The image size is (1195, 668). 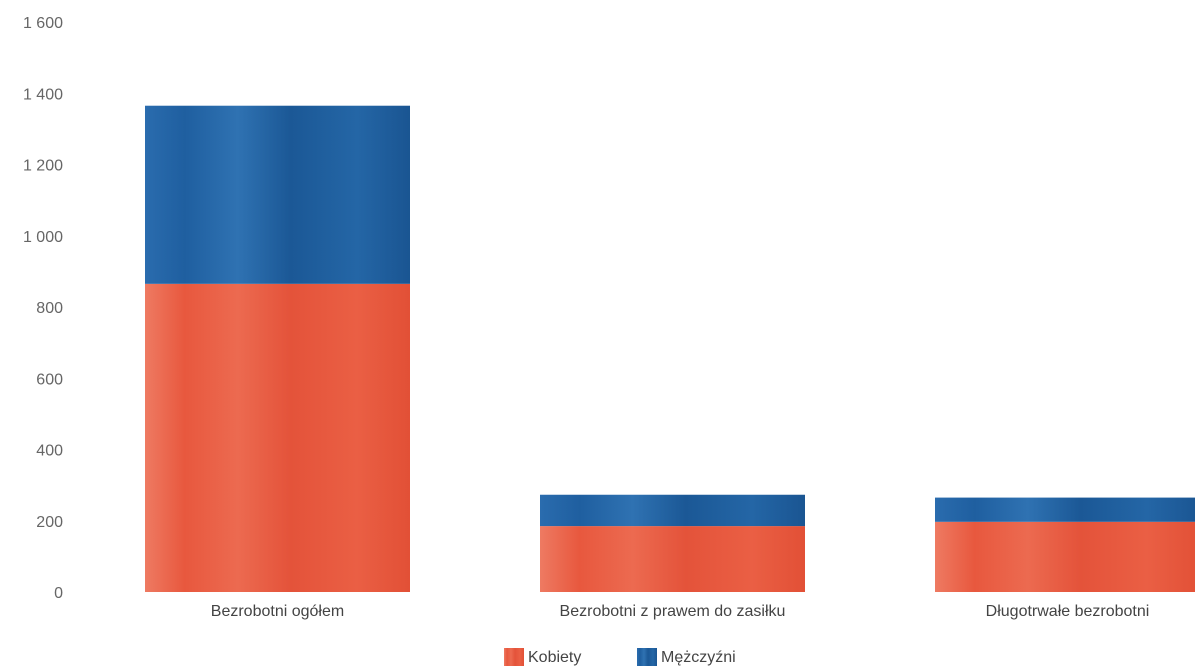 What do you see at coordinates (58, 593) in the screenshot?
I see `y-tick-label-0: 0` at bounding box center [58, 593].